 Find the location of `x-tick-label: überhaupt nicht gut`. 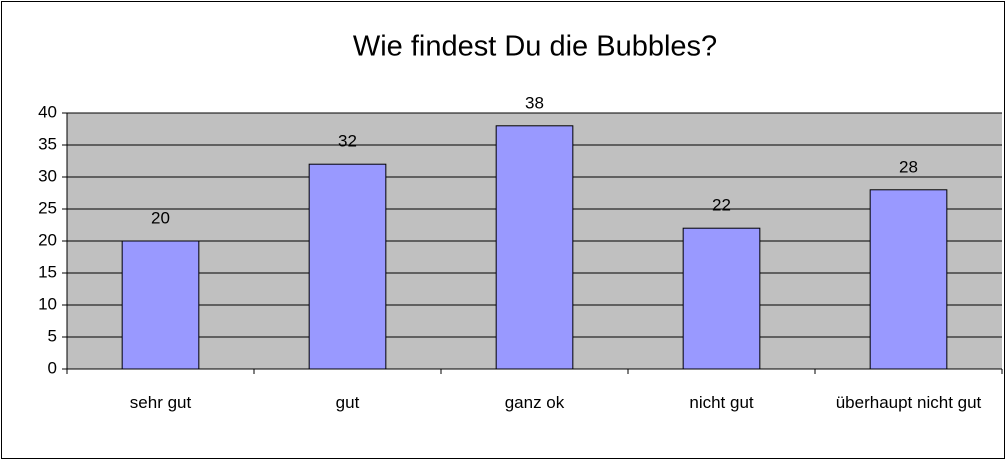

x-tick-label: überhaupt nicht gut is located at coordinates (908, 402).